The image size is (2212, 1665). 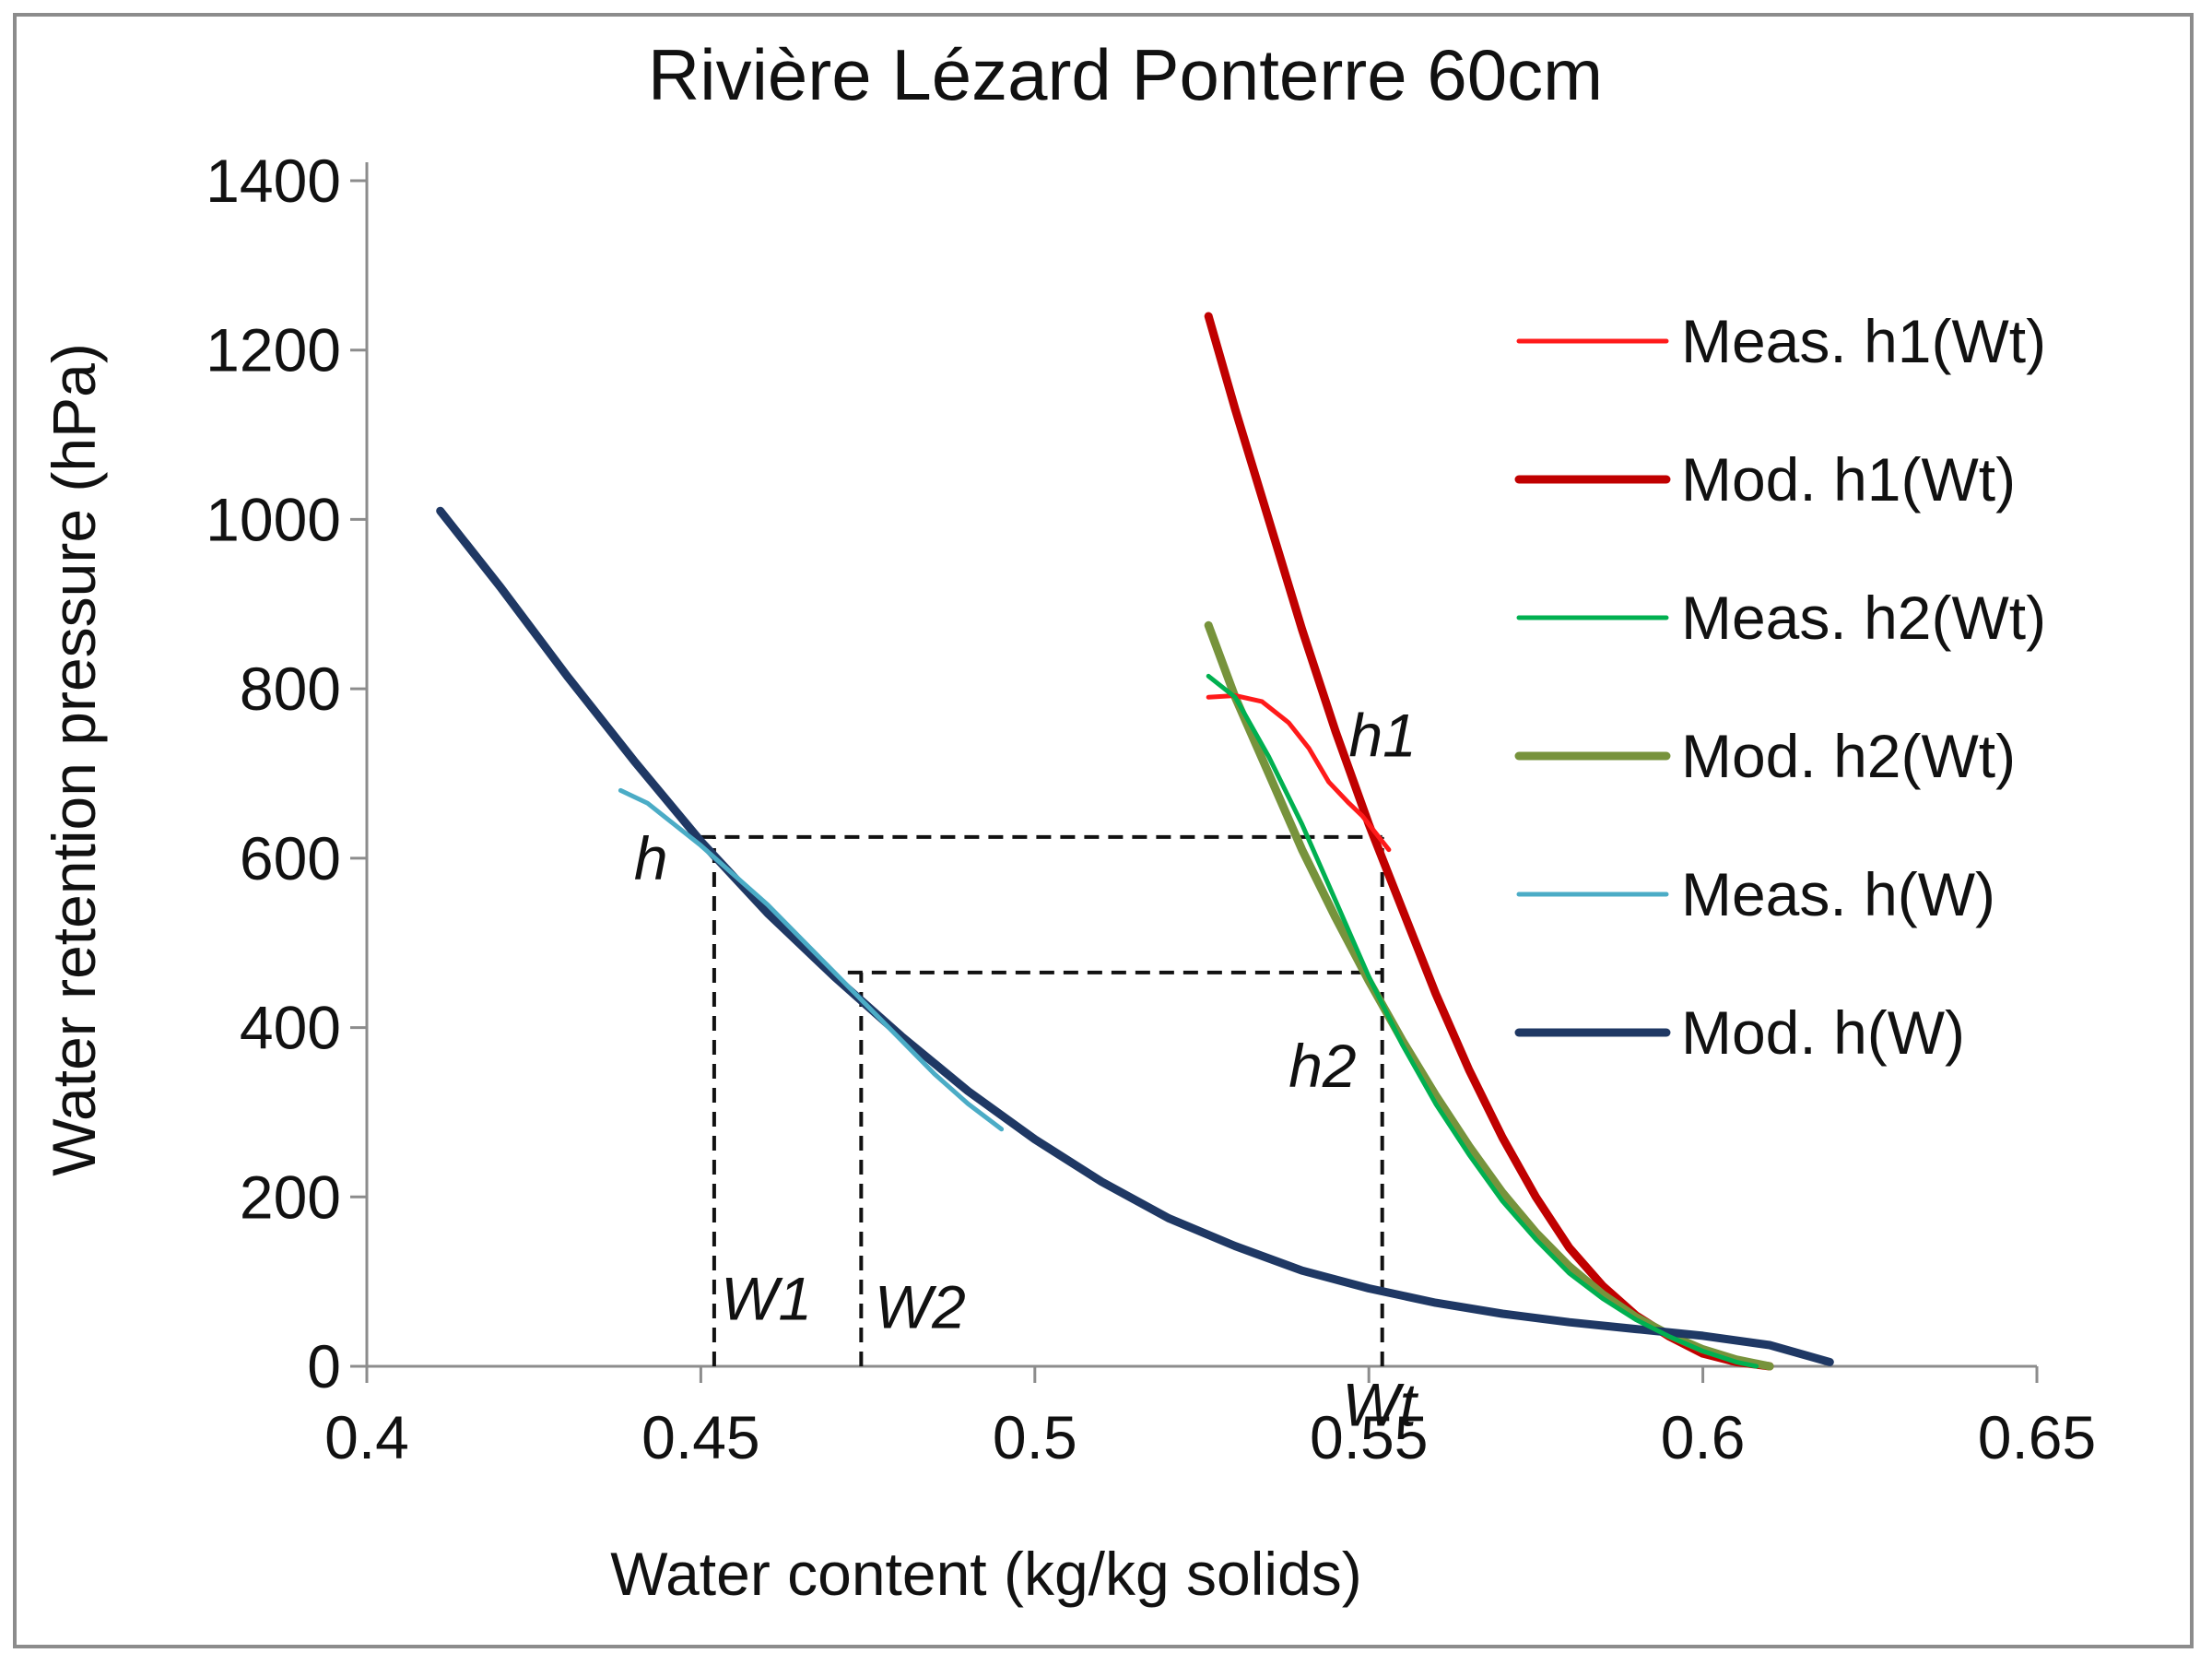 I want to click on chart-title: Rivière Lézard Ponterre 60cm, so click(x=1125, y=74).